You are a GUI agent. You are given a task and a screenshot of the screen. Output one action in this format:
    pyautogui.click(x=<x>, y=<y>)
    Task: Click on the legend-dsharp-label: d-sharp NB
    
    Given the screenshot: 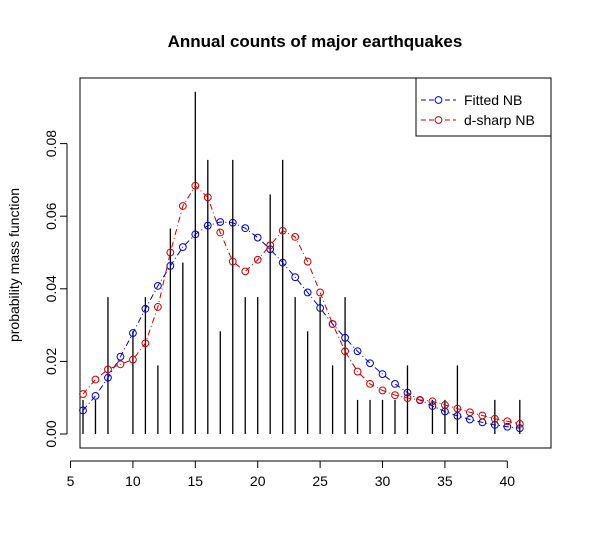 What is the action you would take?
    pyautogui.click(x=499, y=120)
    